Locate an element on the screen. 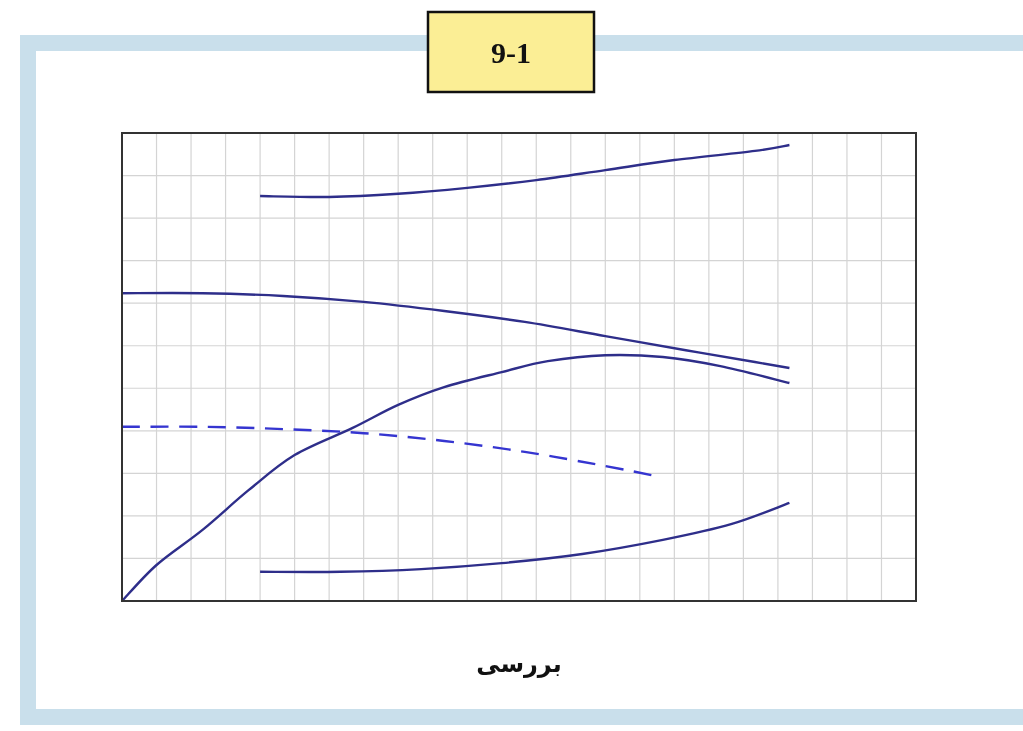 The height and width of the screenshot is (731, 1023). chart-title: 9-1 is located at coordinates (511, 52).